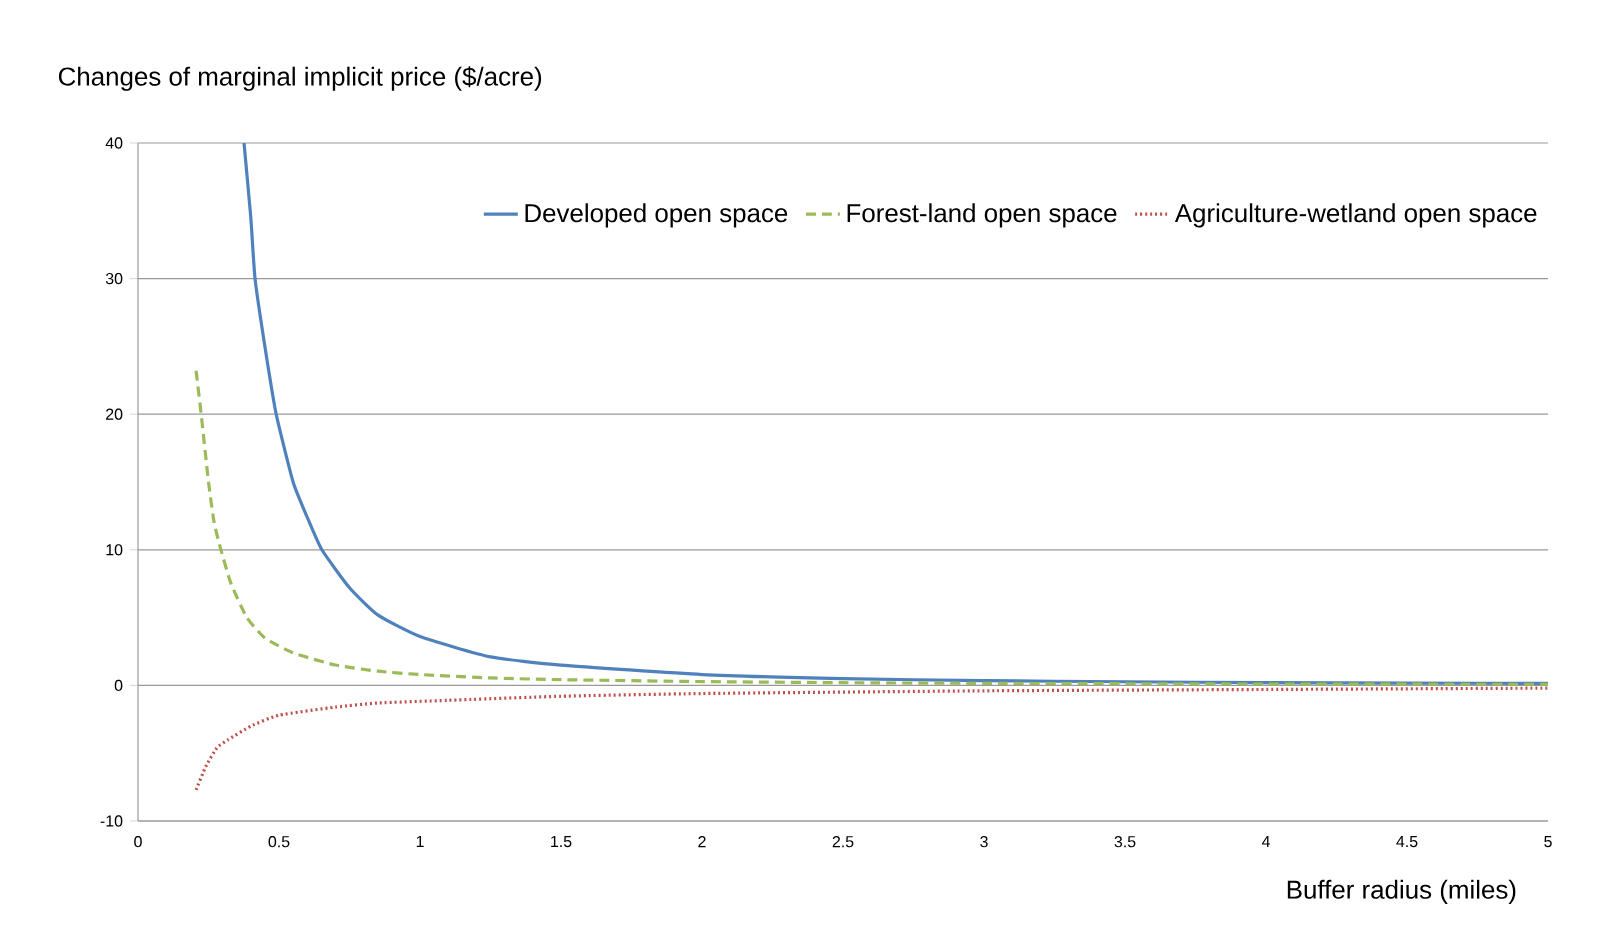  What do you see at coordinates (1401, 891) in the screenshot?
I see `x-axis-title: Buffer radius (miles)` at bounding box center [1401, 891].